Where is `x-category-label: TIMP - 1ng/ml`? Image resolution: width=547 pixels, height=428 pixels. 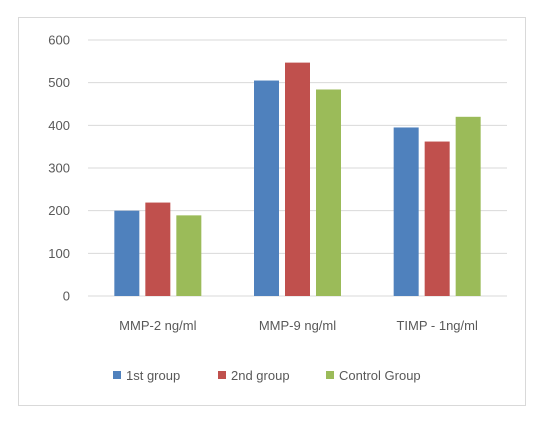
x-category-label: TIMP - 1ng/ml is located at coordinates (437, 325).